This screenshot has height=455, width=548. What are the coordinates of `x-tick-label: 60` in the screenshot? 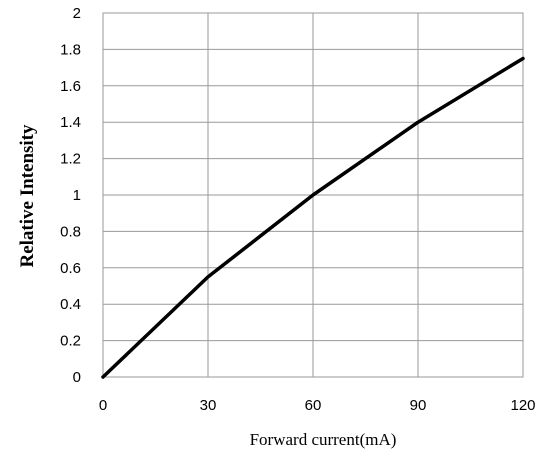 It's located at (313, 405).